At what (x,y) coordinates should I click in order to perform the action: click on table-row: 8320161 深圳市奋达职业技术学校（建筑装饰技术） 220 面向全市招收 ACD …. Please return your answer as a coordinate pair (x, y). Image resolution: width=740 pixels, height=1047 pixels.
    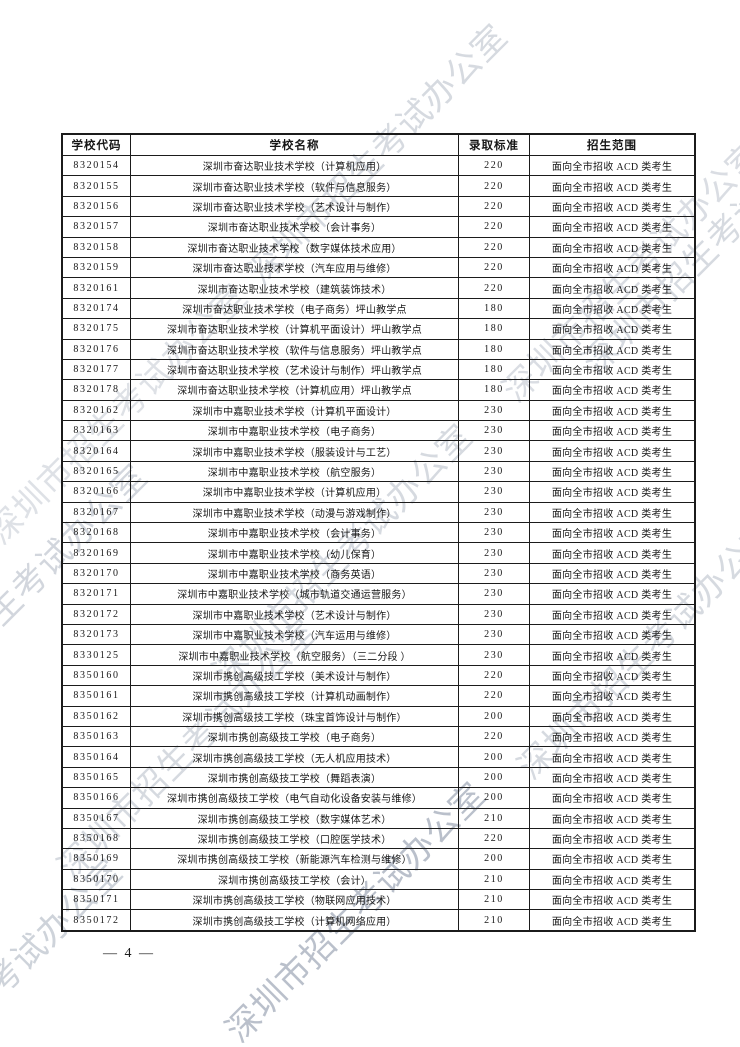
    Looking at the image, I should click on (378, 288).